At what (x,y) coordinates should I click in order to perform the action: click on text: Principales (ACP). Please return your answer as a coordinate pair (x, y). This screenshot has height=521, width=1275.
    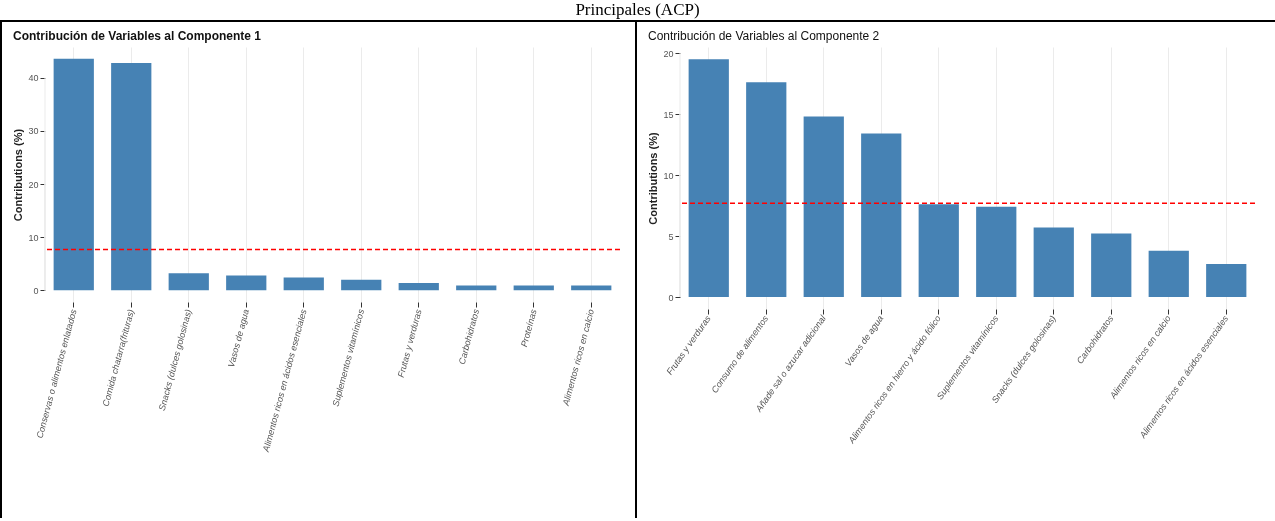
    Looking at the image, I should click on (637, 10).